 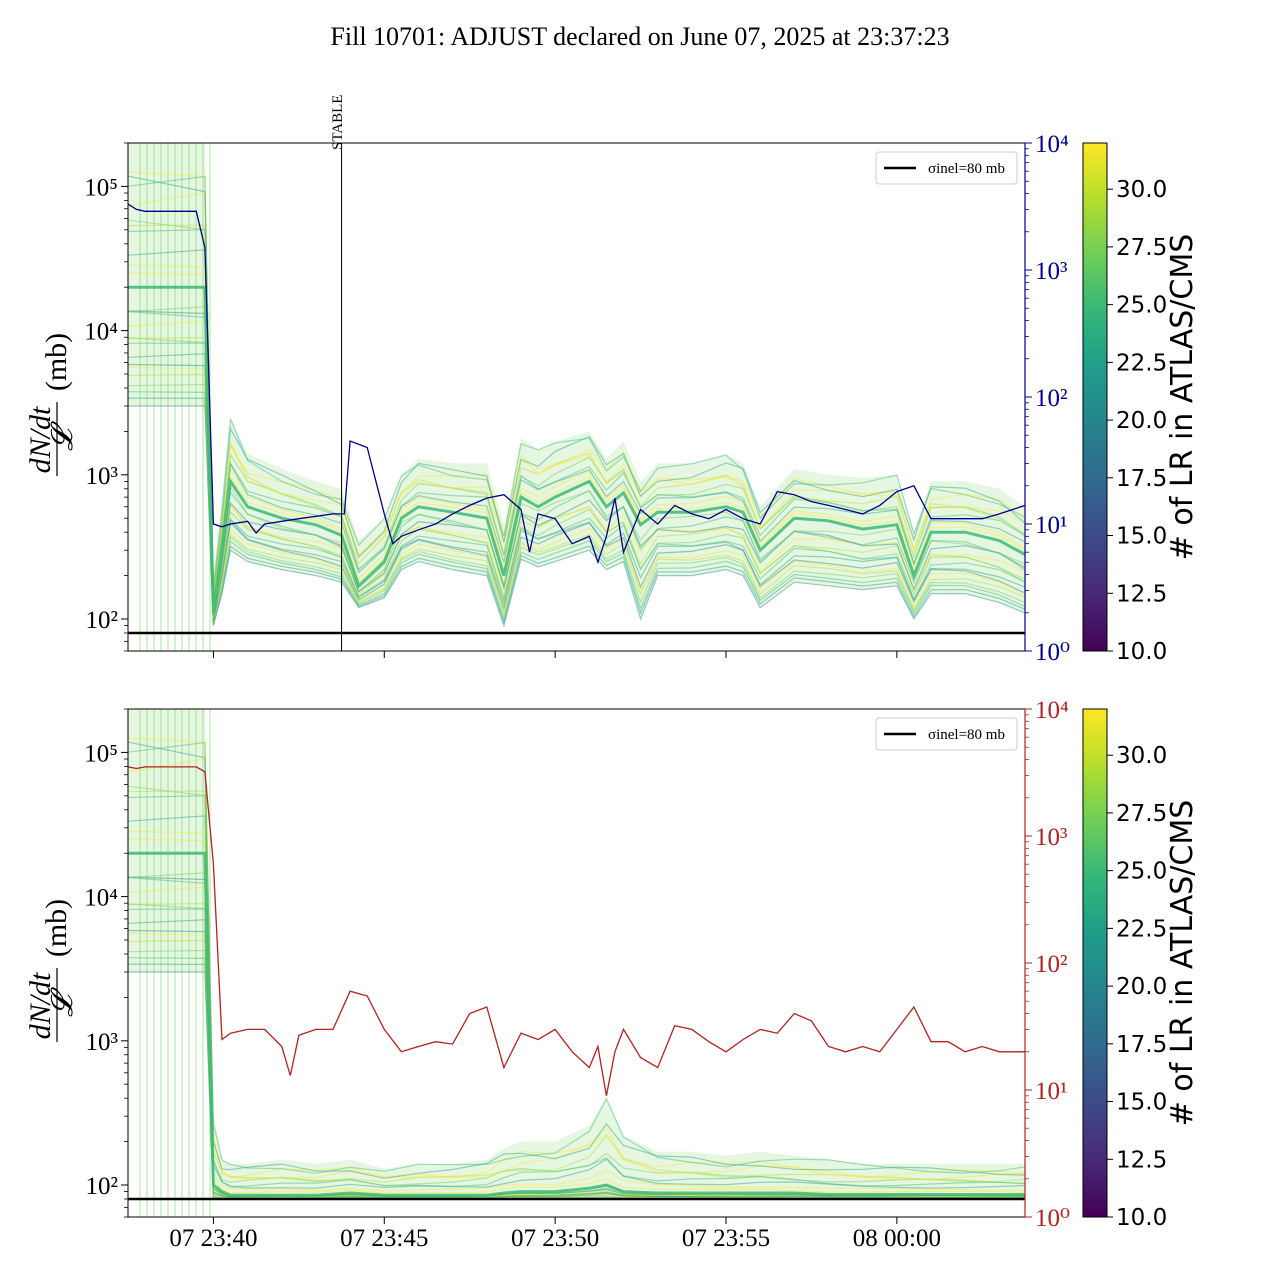 I want to click on bottom-left-y-ticks: 10² 10³ 10⁴ 10⁵, so click(x=106, y=963).